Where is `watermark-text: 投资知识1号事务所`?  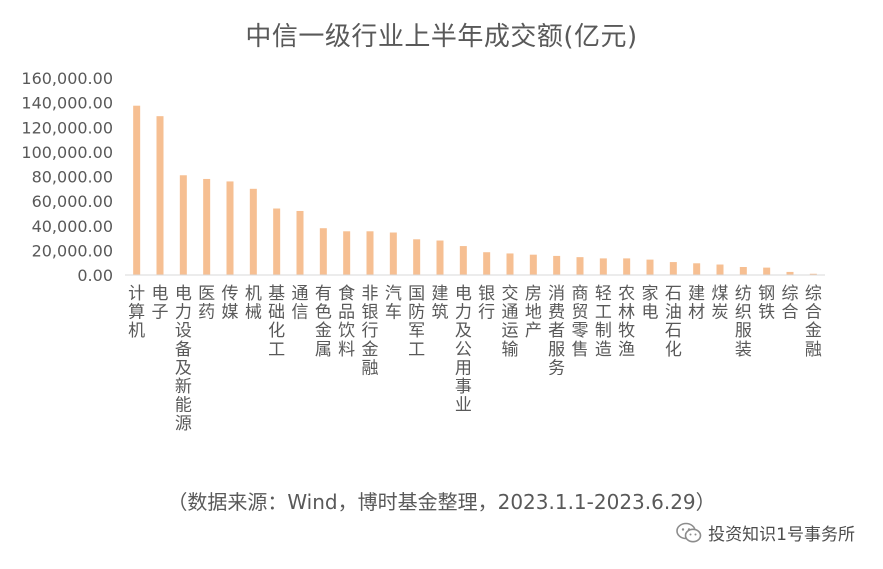
watermark-text: 投资知识1号事务所 is located at coordinates (781, 535).